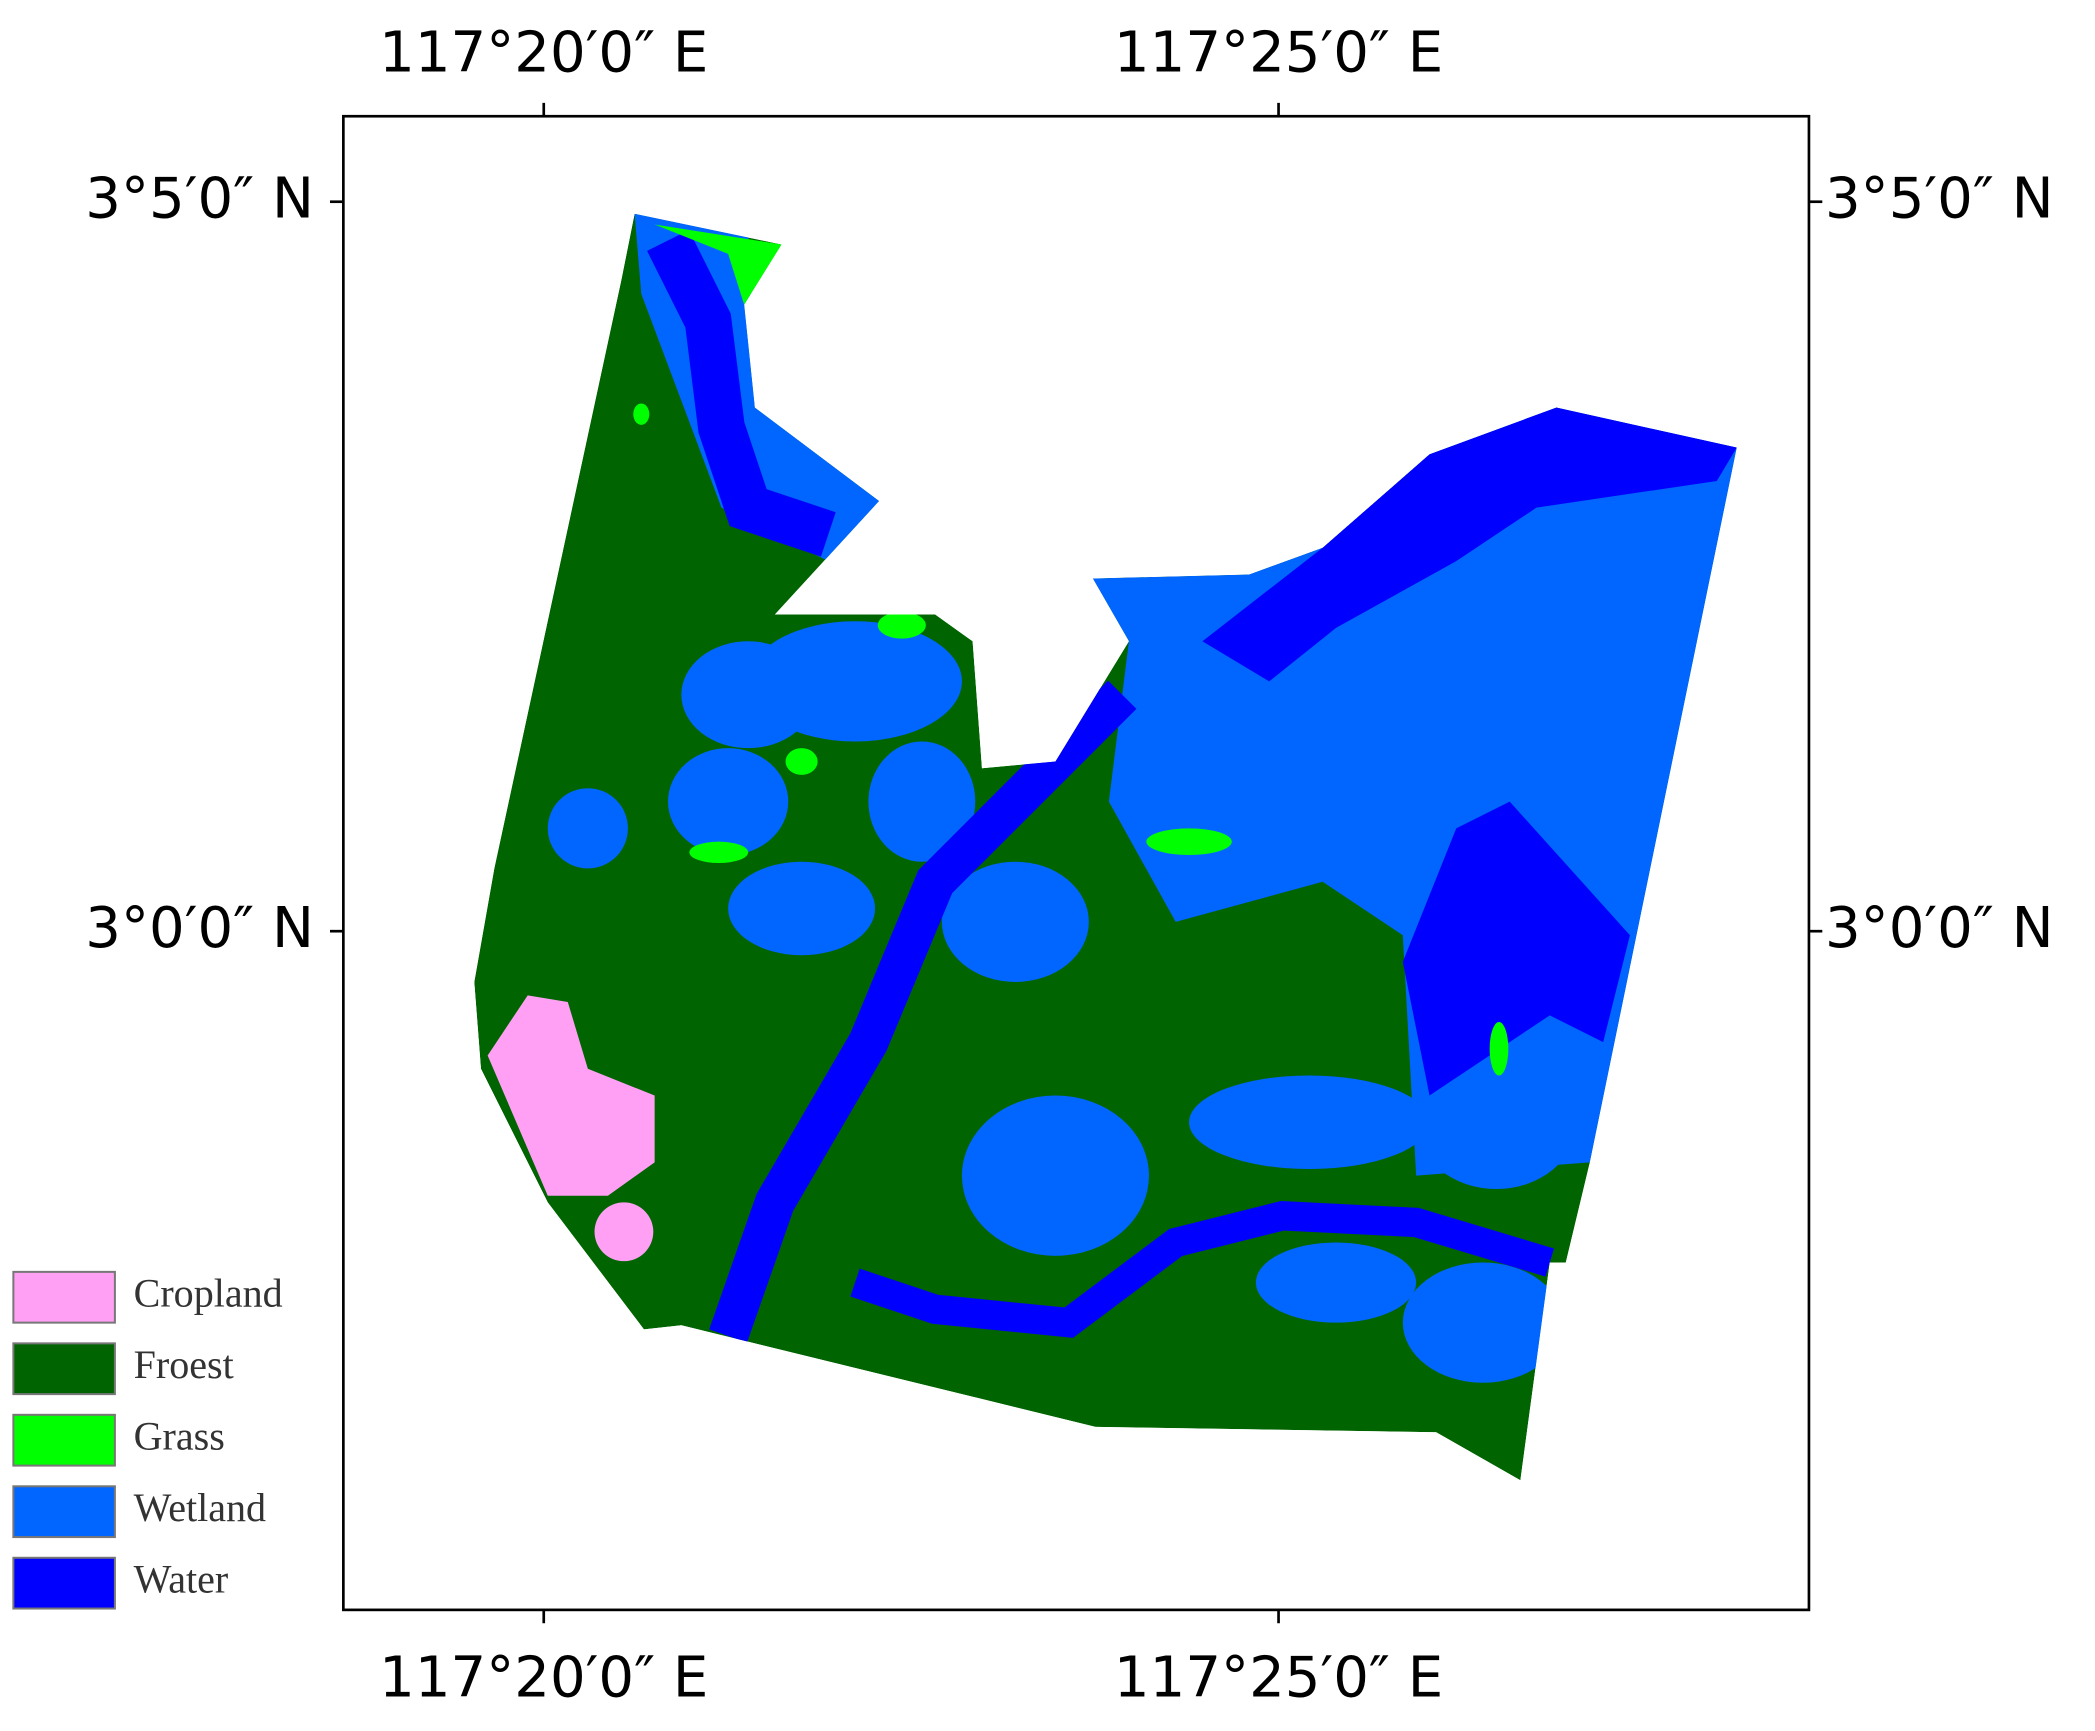 The image size is (2095, 1731). I want to click on legend-label: Wetland, so click(200, 1507).